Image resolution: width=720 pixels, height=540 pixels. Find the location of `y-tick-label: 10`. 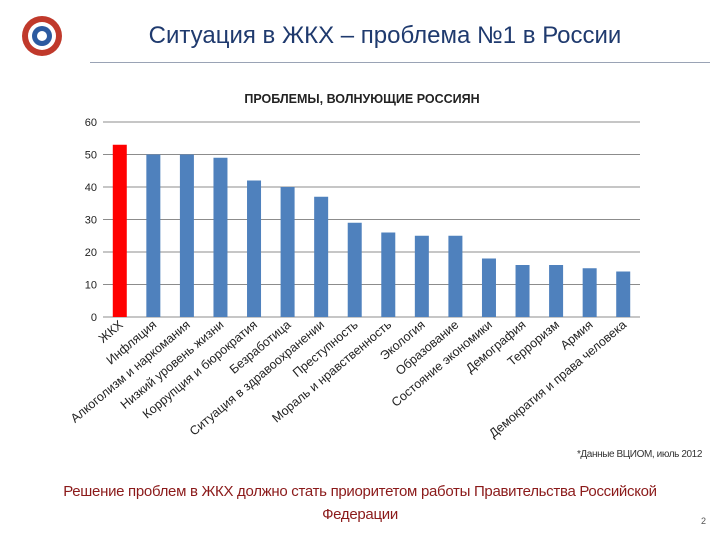

y-tick-label: 10 is located at coordinates (91, 286).